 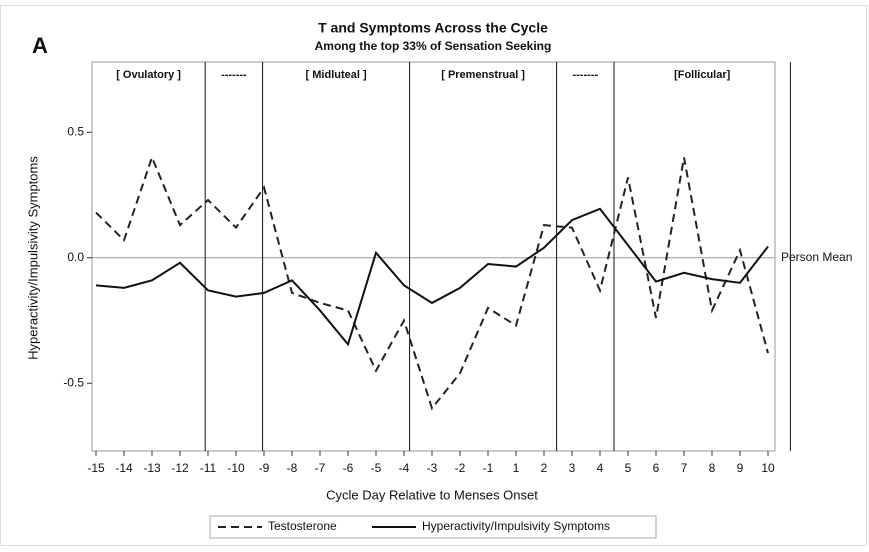 What do you see at coordinates (740, 468) in the screenshot?
I see `x-tick-label: 9` at bounding box center [740, 468].